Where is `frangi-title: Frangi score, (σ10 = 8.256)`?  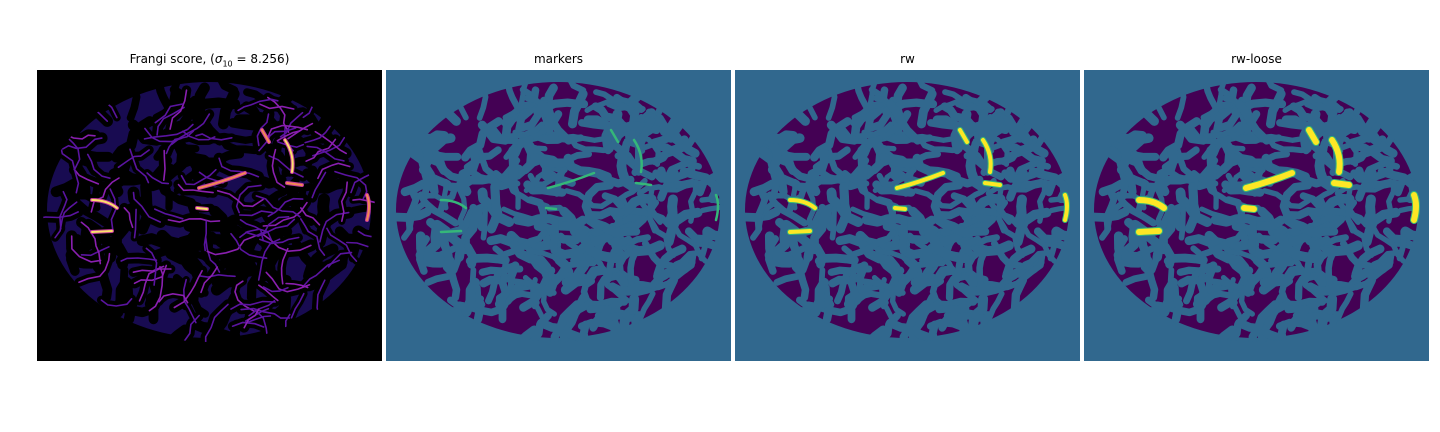 frangi-title: Frangi score, (σ10 = 8.256) is located at coordinates (209, 60).